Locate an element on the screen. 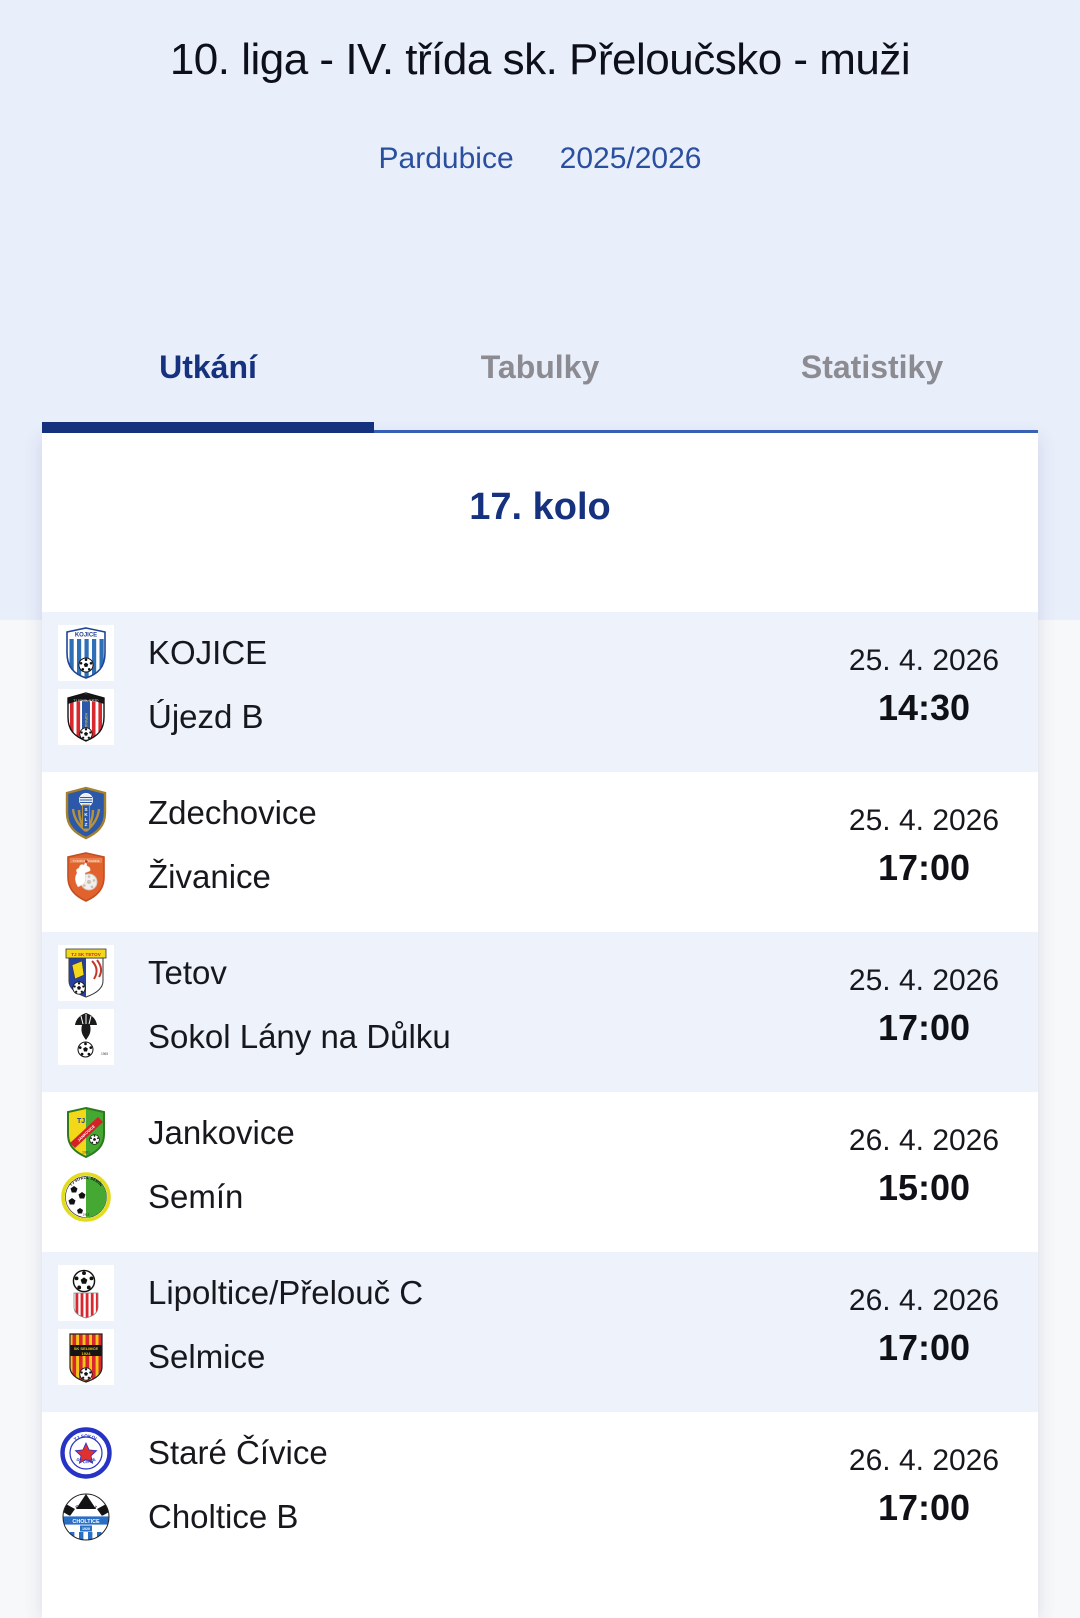  kojice-logo is located at coordinates (86, 653).